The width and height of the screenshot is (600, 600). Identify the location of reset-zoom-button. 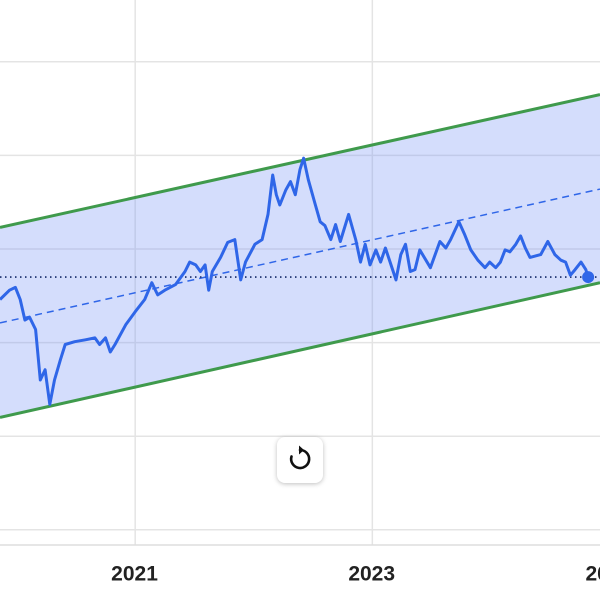
(300, 460).